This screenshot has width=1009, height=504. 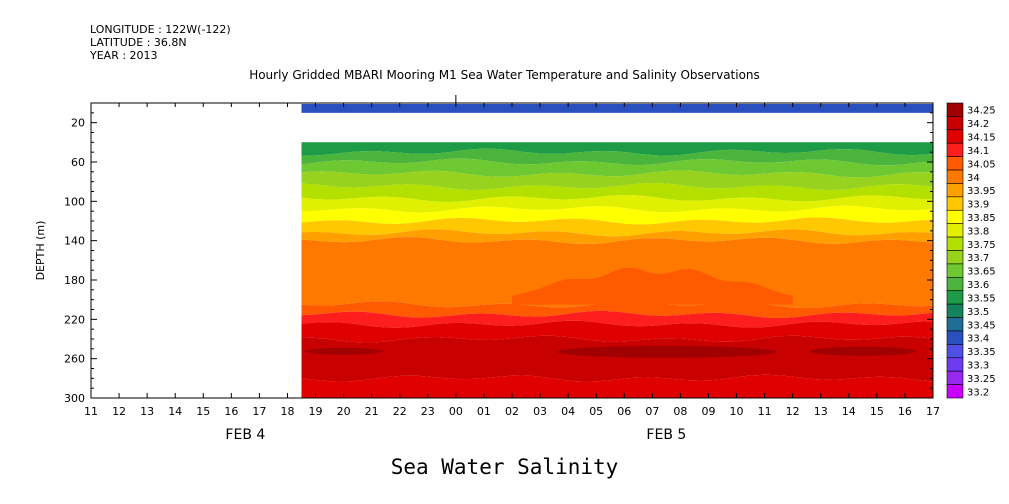 What do you see at coordinates (160, 29) in the screenshot?
I see `longitude-label: LONGITUDE : 122W(-122)` at bounding box center [160, 29].